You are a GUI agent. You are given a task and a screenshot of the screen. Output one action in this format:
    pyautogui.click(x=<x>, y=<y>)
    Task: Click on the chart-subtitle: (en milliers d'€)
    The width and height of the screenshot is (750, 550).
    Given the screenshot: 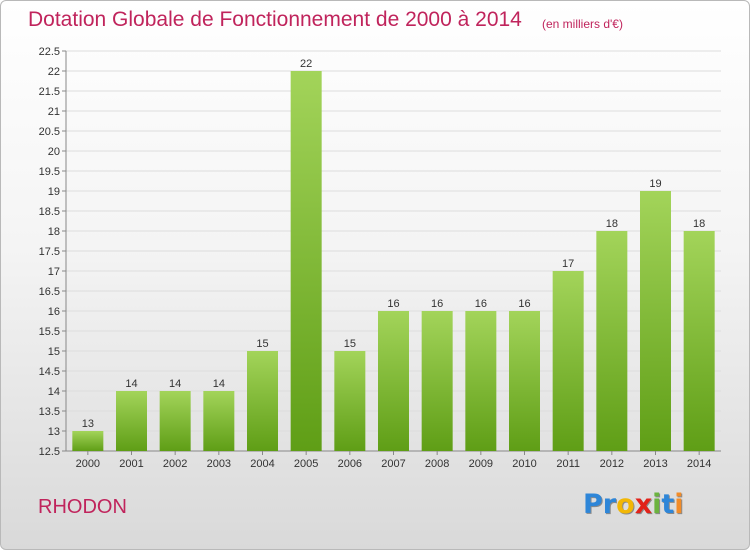 What is the action you would take?
    pyautogui.click(x=582, y=24)
    